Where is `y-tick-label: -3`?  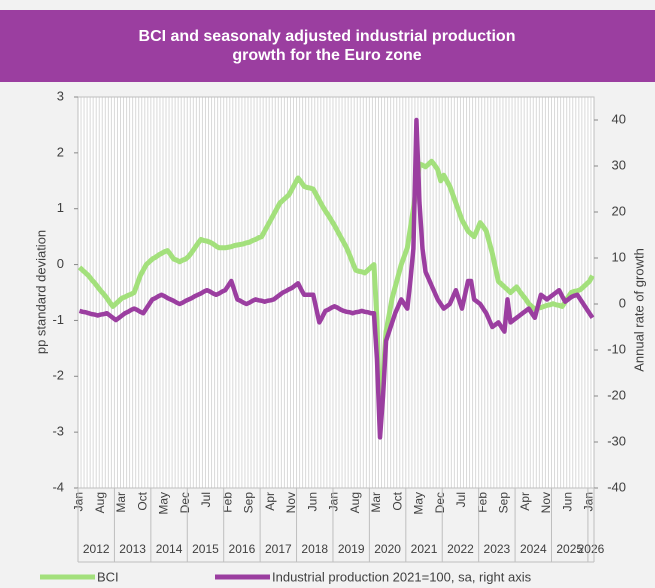
y-tick-label: -3 is located at coordinates (58, 431).